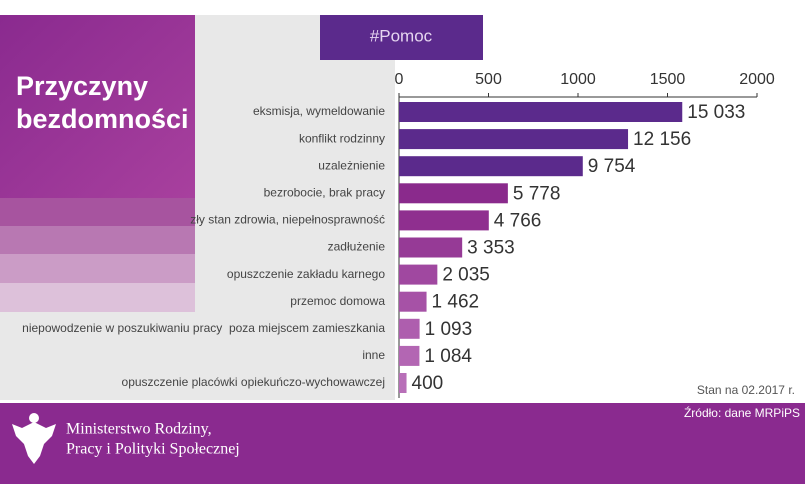 This screenshot has width=805, height=489. I want to click on value-label: 1 084, so click(448, 356).